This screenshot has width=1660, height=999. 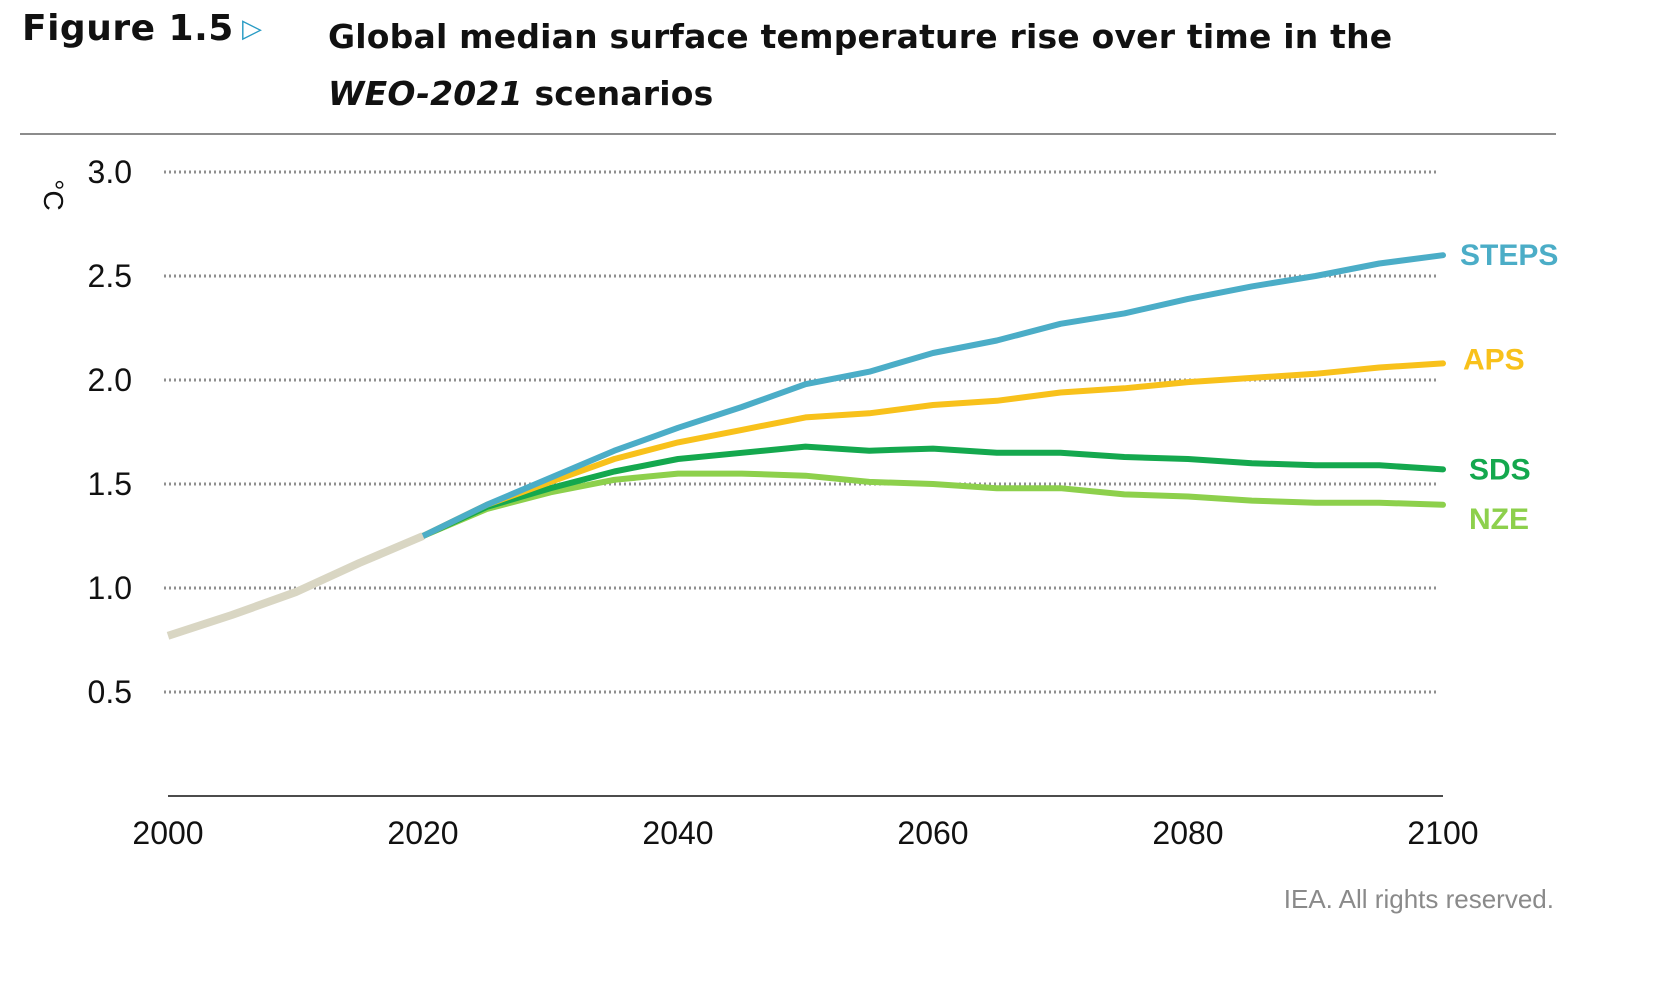 What do you see at coordinates (110, 276) in the screenshot?
I see `y-tick-label: 2.5` at bounding box center [110, 276].